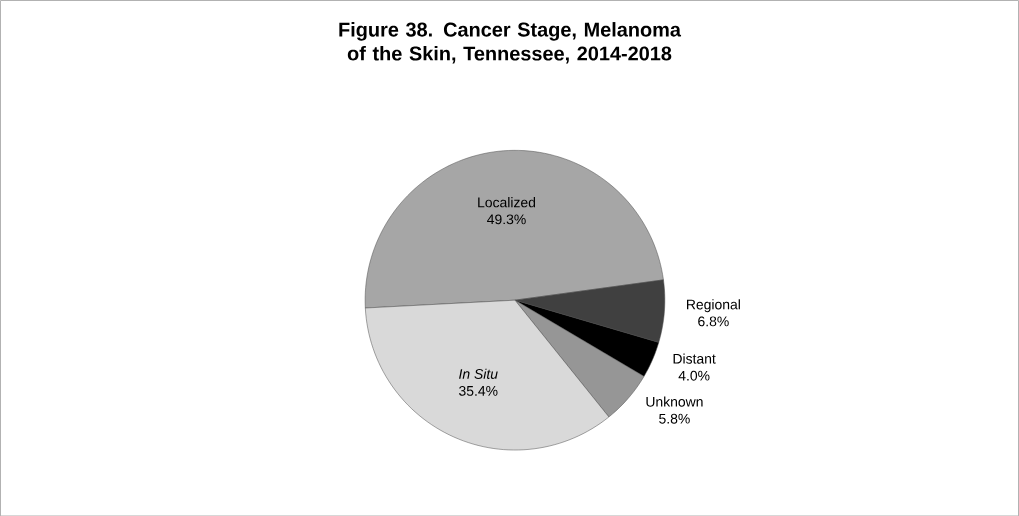 This screenshot has width=1019, height=516. What do you see at coordinates (507, 202) in the screenshot?
I see `slice-label: Localized` at bounding box center [507, 202].